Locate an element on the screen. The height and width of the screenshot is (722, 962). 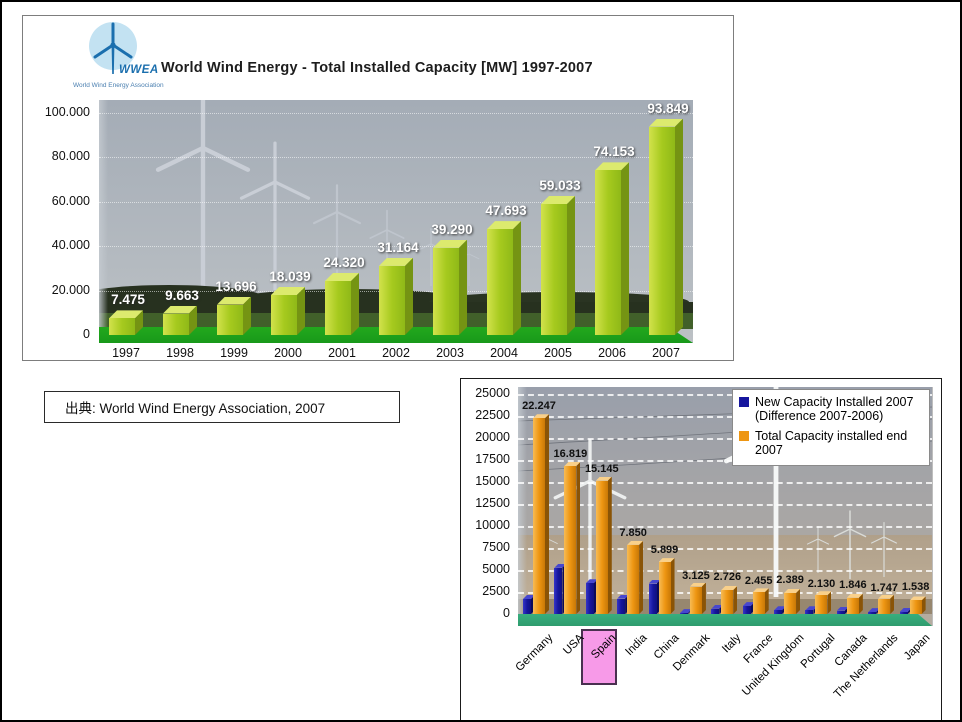
capacity-bar-2001 is located at coordinates (342, 304).